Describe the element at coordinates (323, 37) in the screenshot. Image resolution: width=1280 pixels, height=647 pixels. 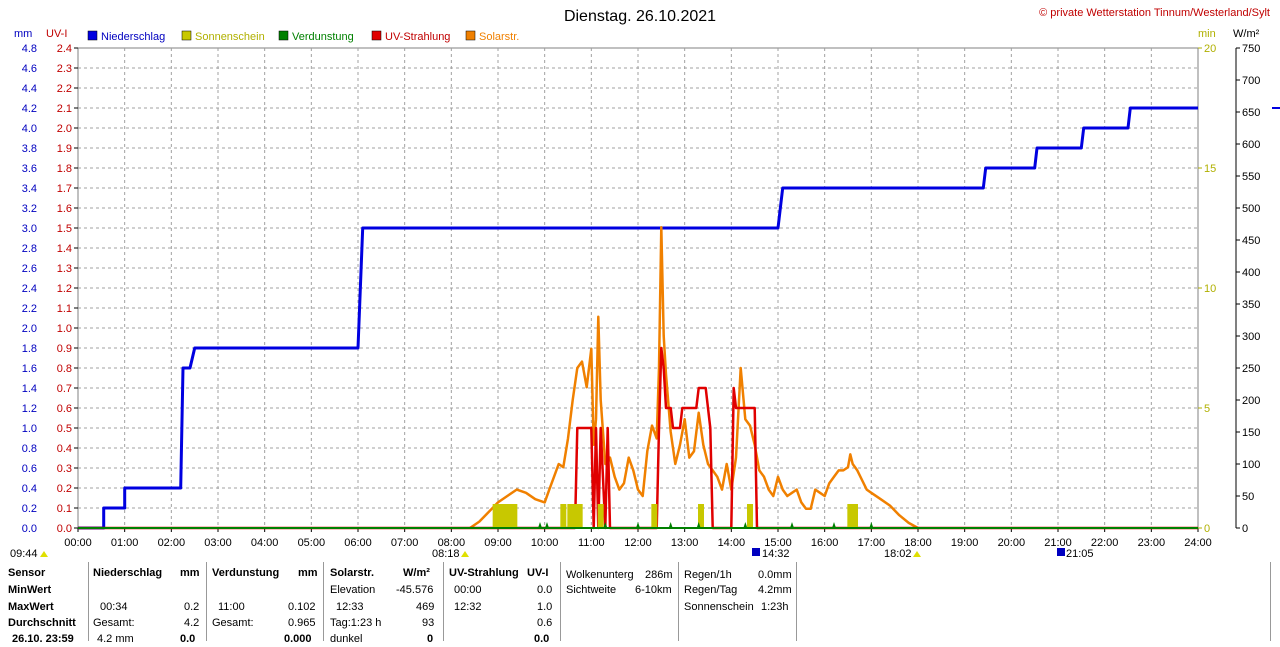
I see `legend-label: Verdunstung` at that location.